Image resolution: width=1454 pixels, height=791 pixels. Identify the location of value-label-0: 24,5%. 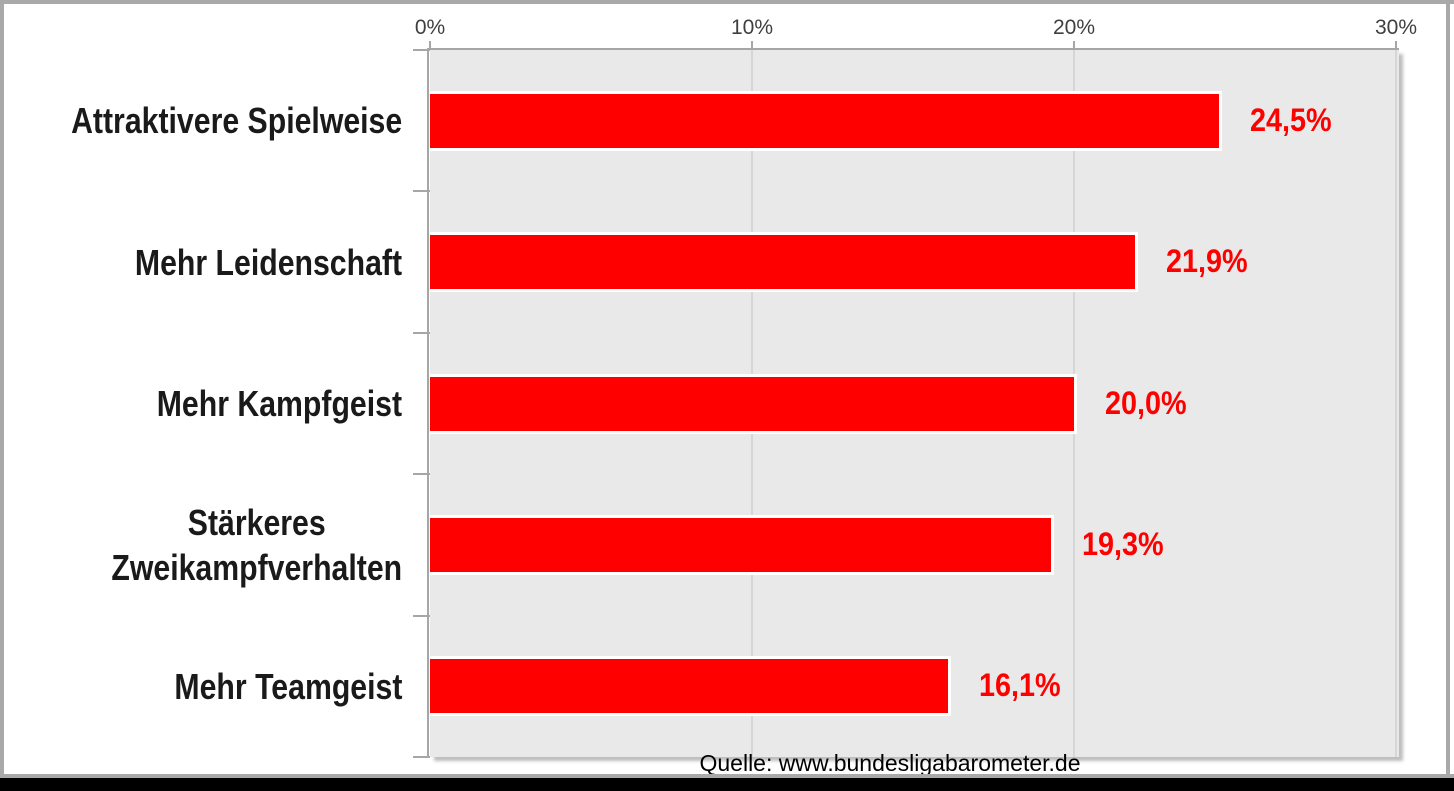
(1290, 119).